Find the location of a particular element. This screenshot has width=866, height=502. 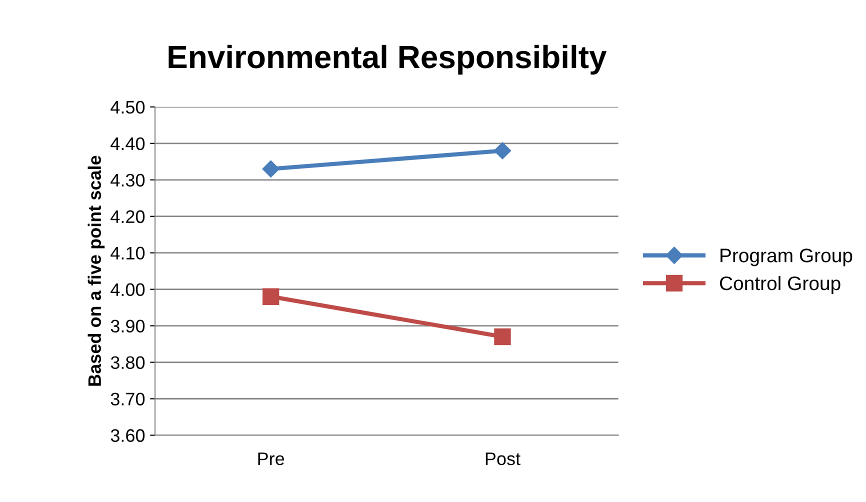

y-tick-label: 3.70 is located at coordinates (127, 399).